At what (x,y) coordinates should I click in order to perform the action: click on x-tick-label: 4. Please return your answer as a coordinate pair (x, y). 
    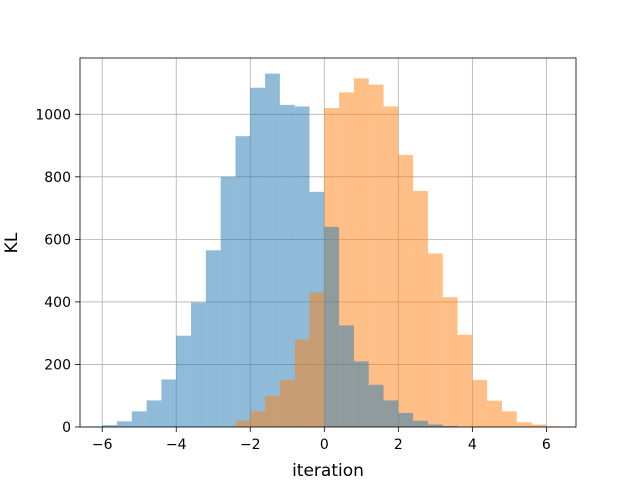
    Looking at the image, I should click on (472, 445).